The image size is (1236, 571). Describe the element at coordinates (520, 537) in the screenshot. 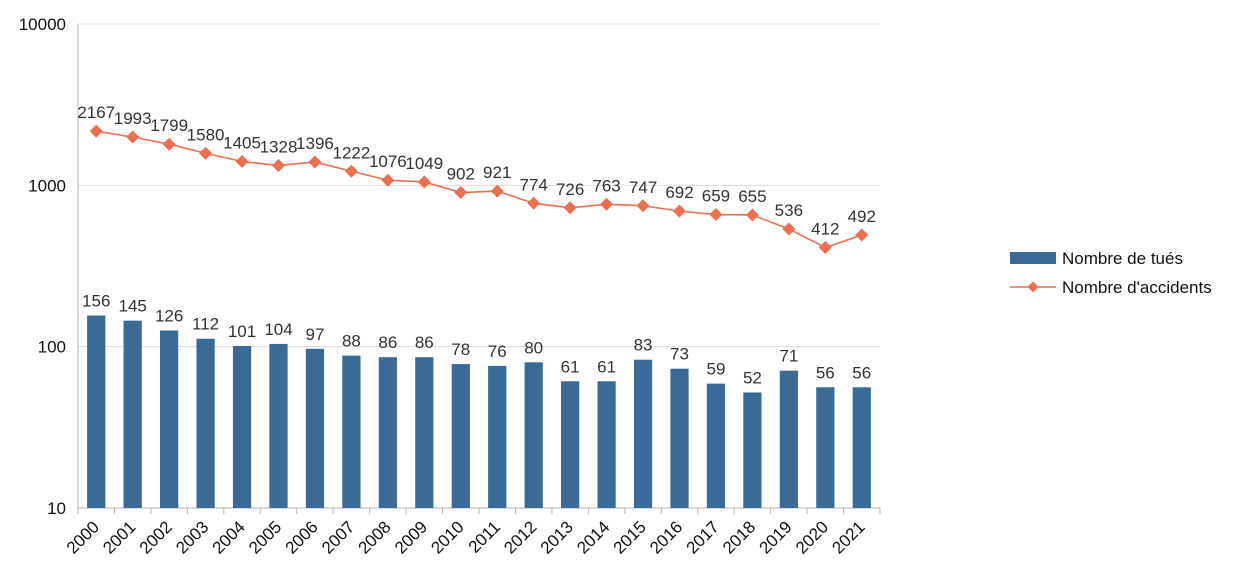

I see `x-tick-label: 2012` at that location.